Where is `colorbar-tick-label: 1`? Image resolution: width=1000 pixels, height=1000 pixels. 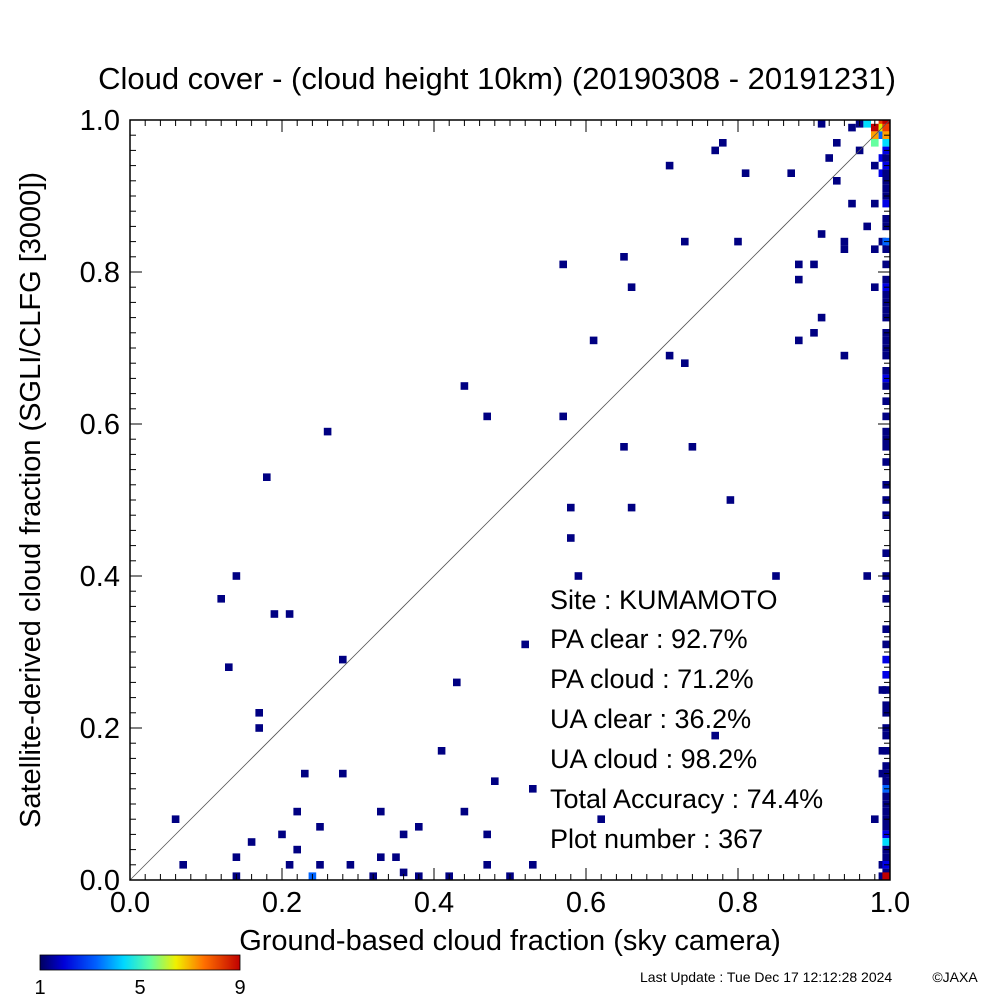
colorbar-tick-label: 1 is located at coordinates (39, 988).